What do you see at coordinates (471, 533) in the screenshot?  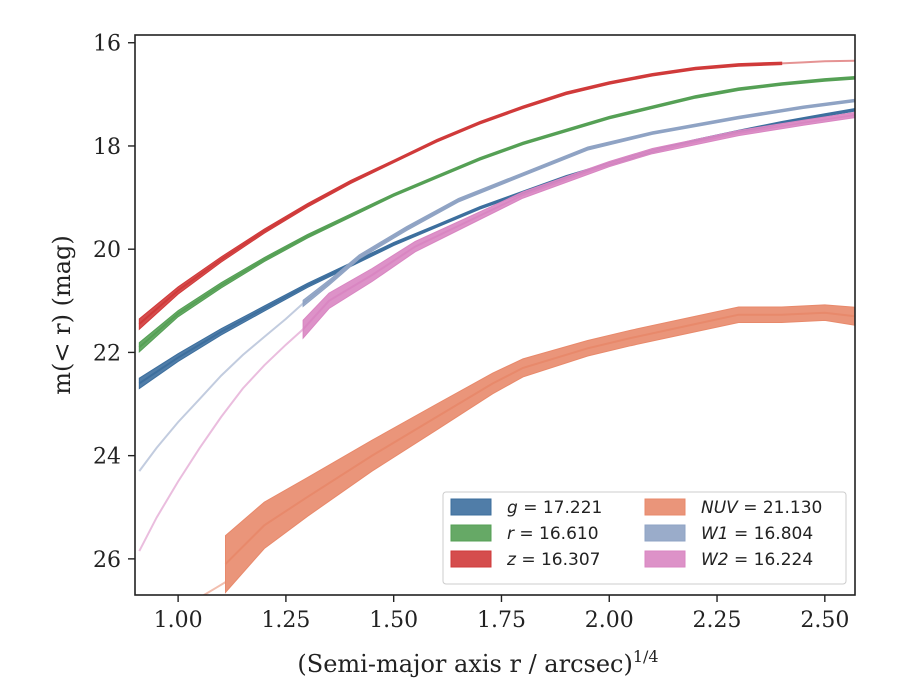 I see `legend-swatch-r` at bounding box center [471, 533].